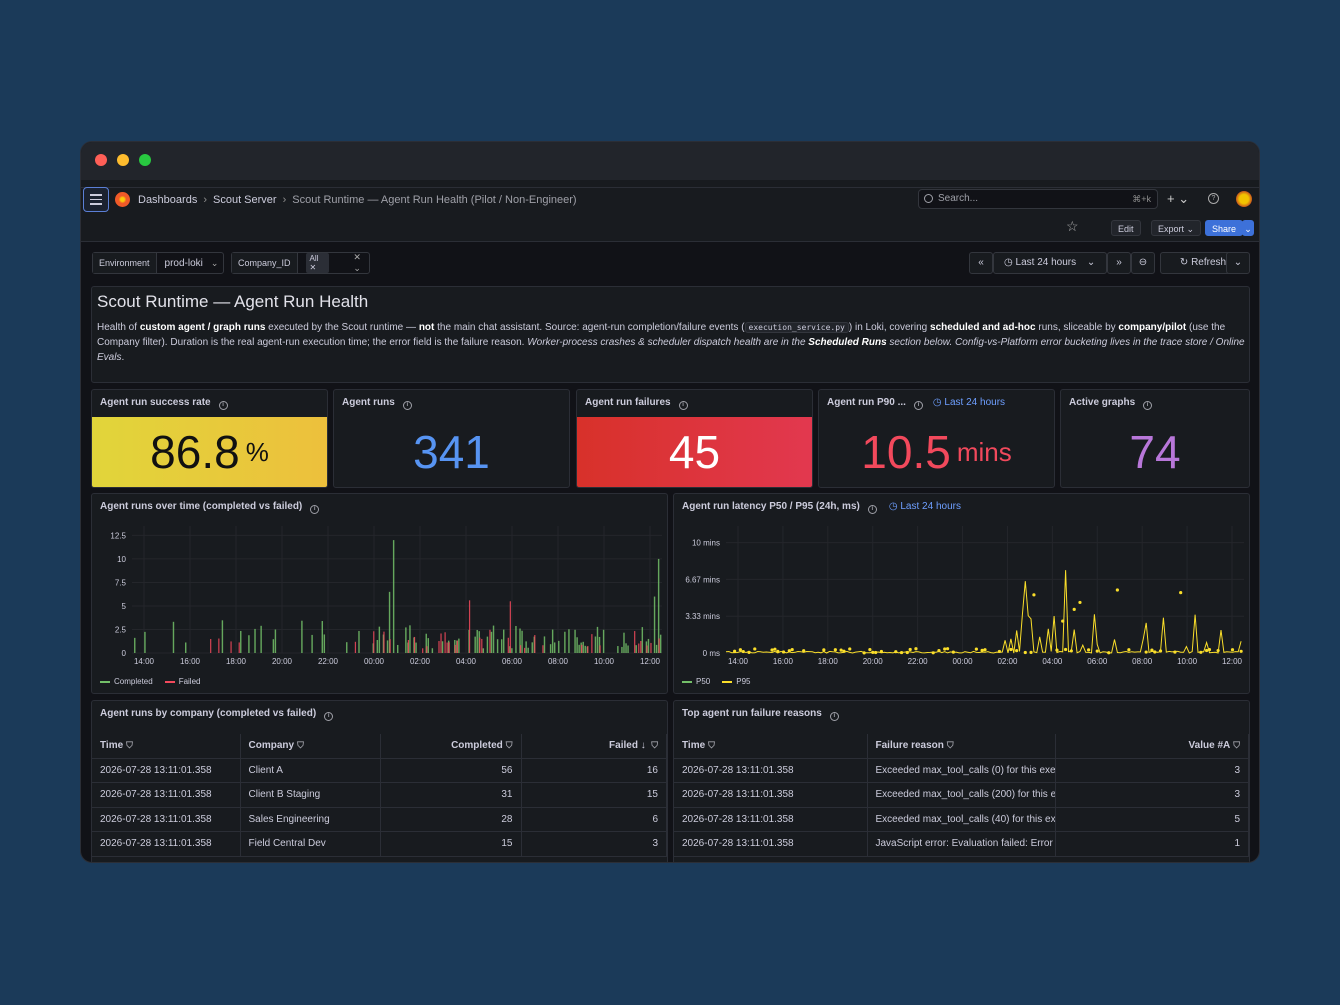 The width and height of the screenshot is (1340, 1005). What do you see at coordinates (1176, 228) in the screenshot?
I see `export-button: Export ⌄` at bounding box center [1176, 228].